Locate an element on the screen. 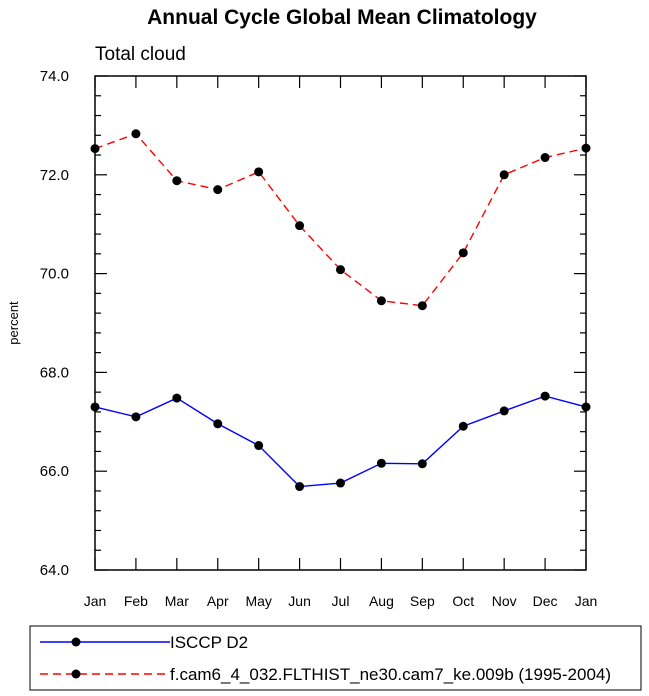 The image size is (649, 696). x-tick-label: Dec is located at coordinates (545, 601).